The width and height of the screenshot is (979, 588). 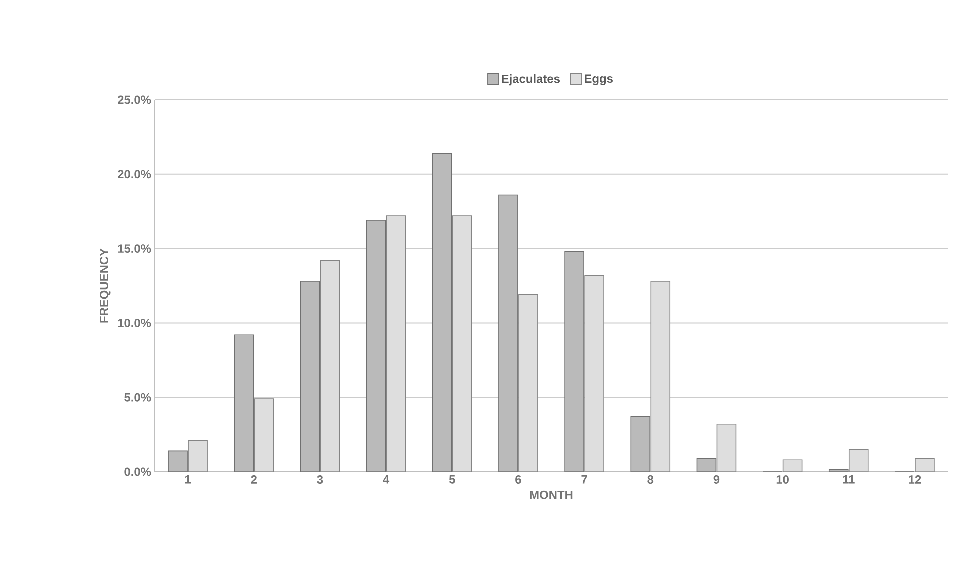 I want to click on y-tick-label: 10.0%, so click(x=135, y=323).